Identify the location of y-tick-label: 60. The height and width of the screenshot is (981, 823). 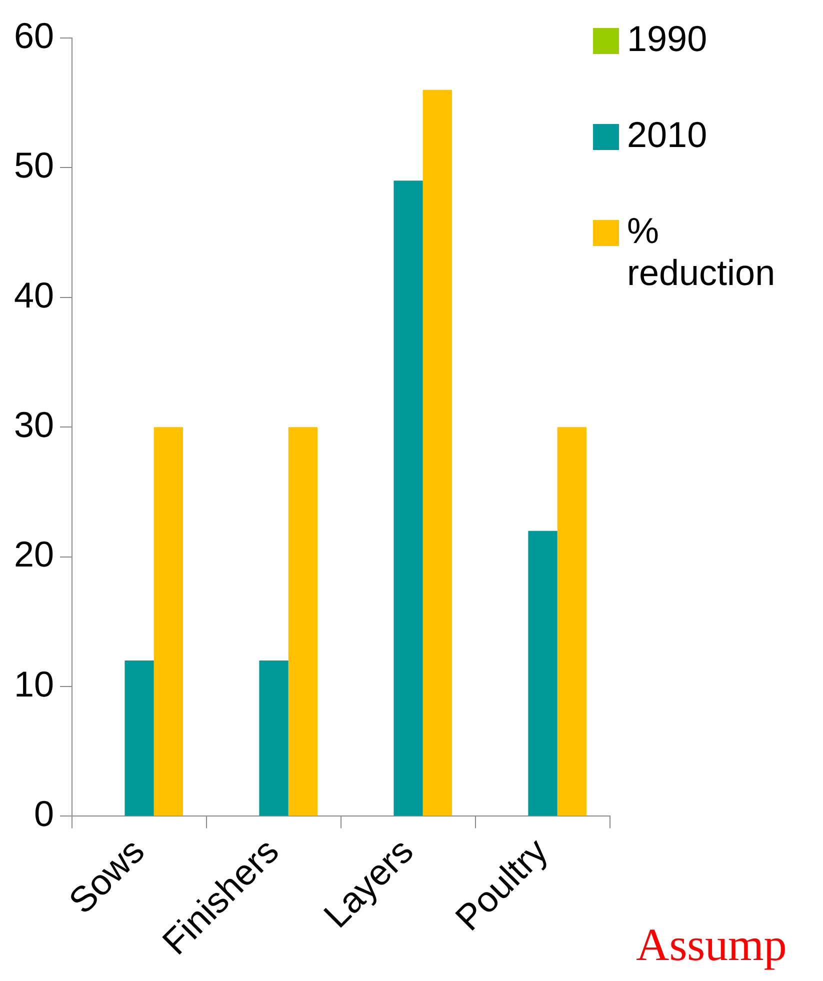
(34, 35).